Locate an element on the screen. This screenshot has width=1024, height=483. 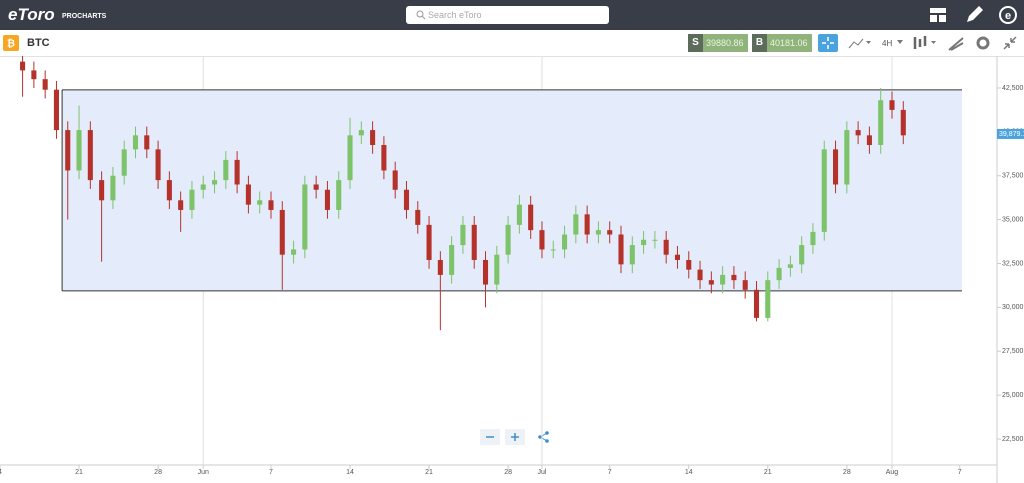
layout-icon is located at coordinates (938, 15).